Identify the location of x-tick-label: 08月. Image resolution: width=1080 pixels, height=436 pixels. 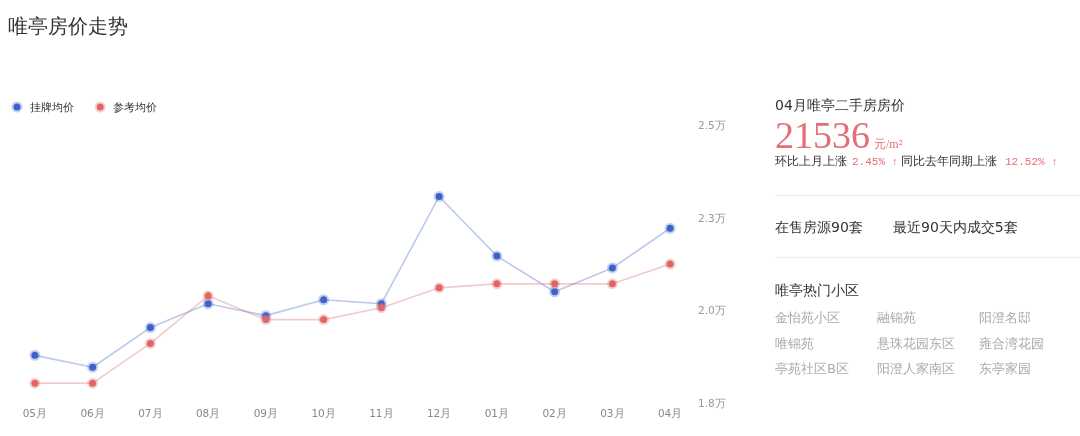
(208, 413).